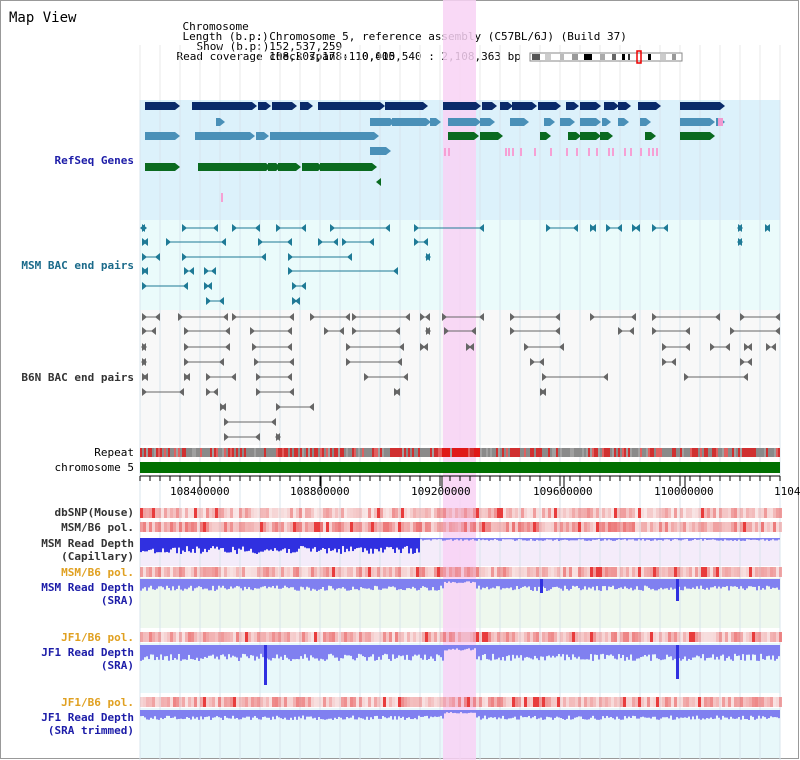  Describe the element at coordinates (94, 512) in the screenshot. I see `label-dbsnp: dbSNP(Mouse)` at that location.